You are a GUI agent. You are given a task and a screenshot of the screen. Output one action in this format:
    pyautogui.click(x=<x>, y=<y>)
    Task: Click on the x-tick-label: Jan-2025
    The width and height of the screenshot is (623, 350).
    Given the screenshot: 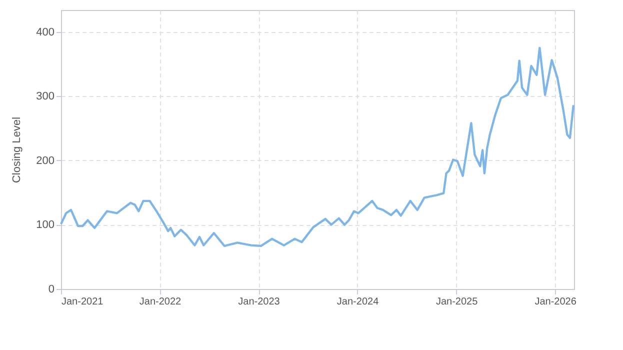 What is the action you would take?
    pyautogui.click(x=457, y=302)
    